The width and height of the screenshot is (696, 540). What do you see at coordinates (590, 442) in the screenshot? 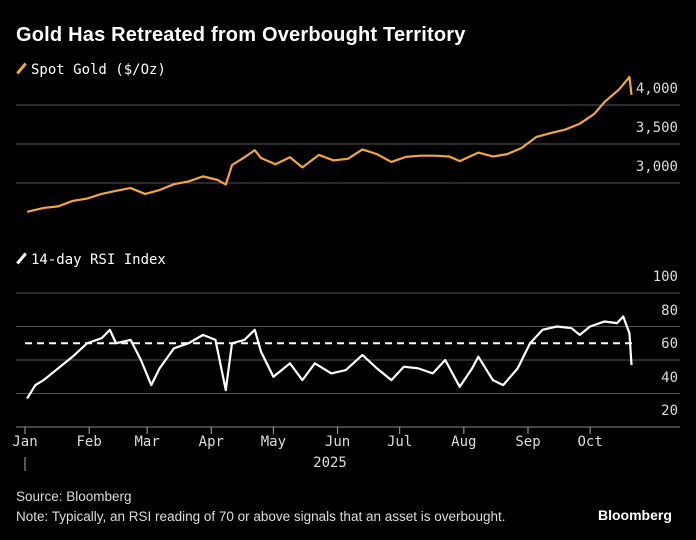
I see `month-label: Oct` at bounding box center [590, 442].